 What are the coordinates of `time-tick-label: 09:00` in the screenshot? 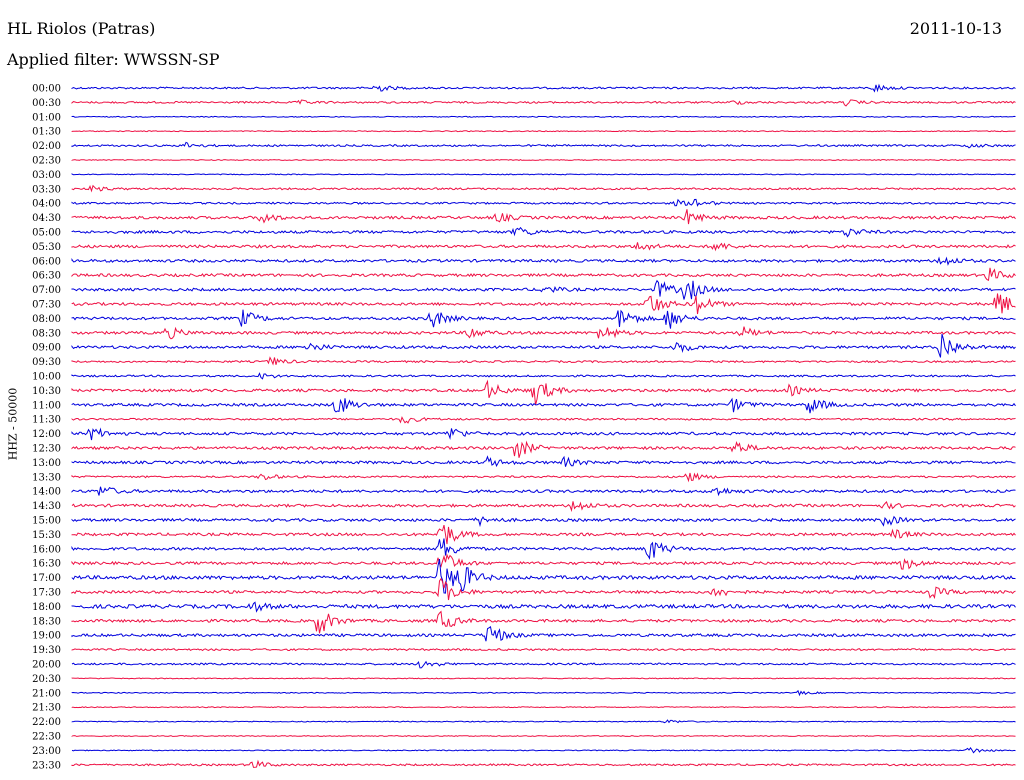 It's located at (46, 348).